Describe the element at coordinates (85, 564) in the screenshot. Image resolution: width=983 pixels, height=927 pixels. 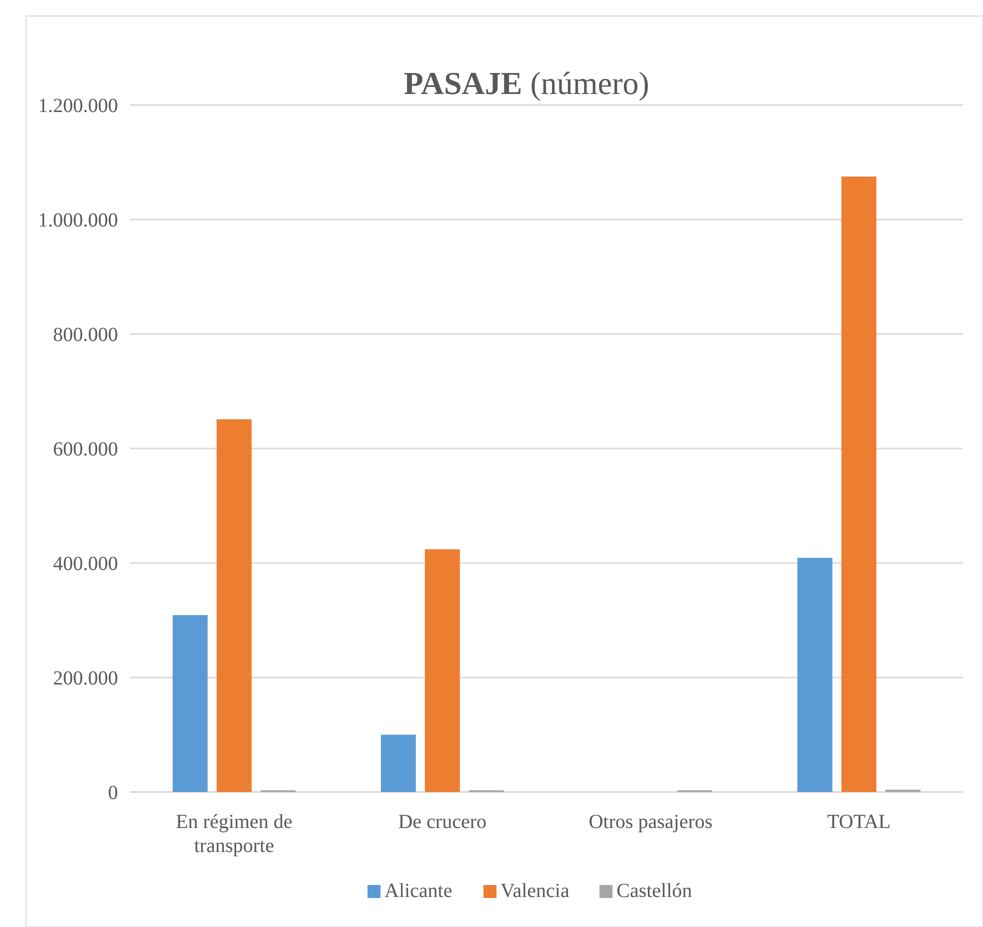
I see `y-tick-label: 400.000` at that location.